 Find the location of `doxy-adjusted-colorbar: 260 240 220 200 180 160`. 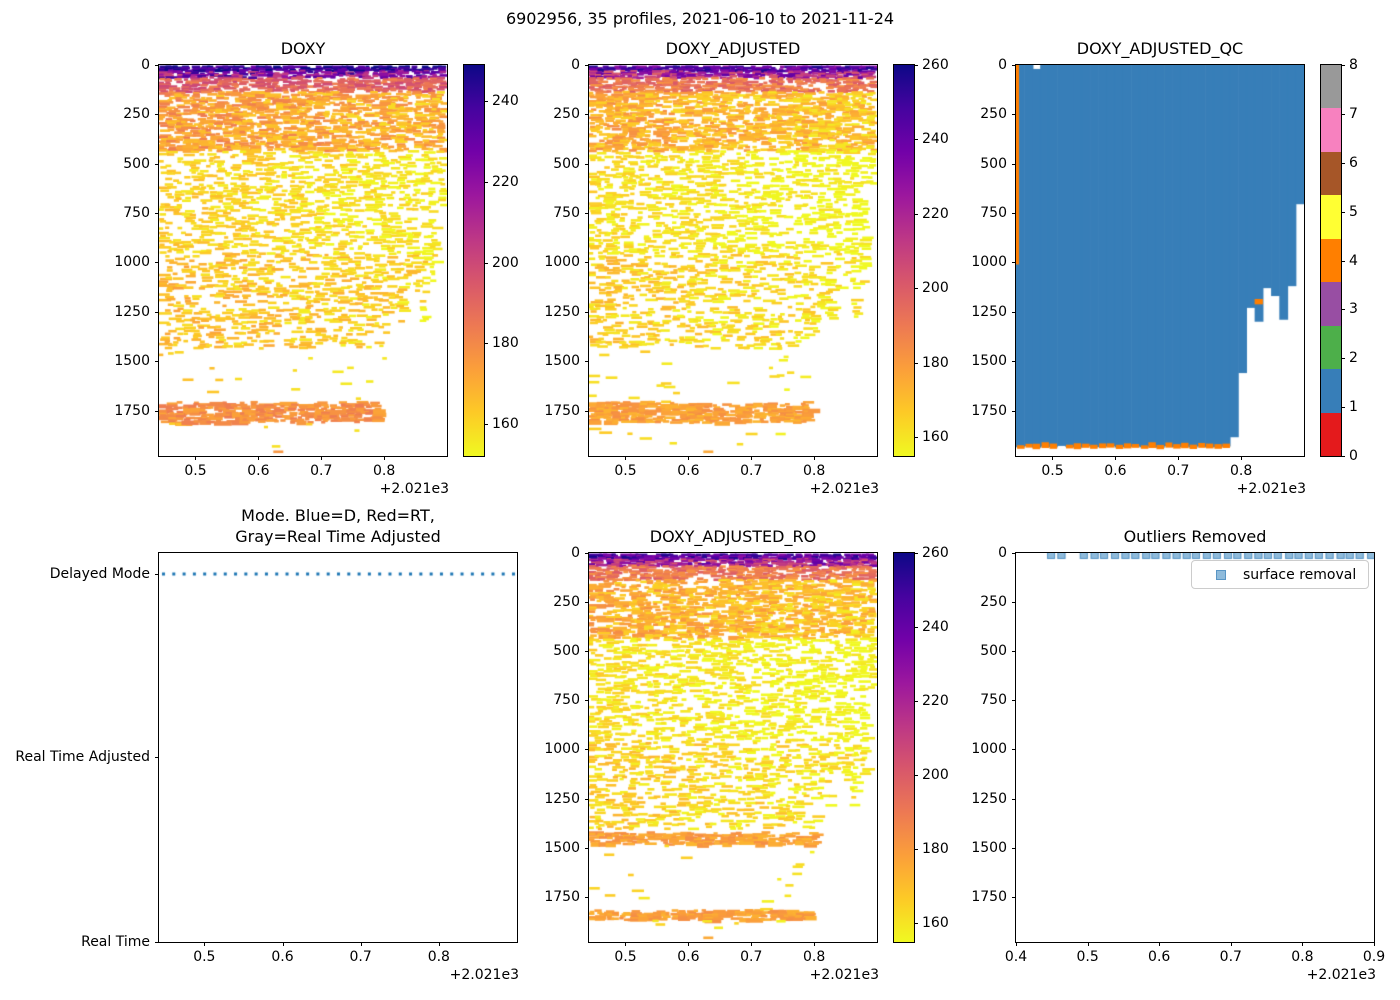

doxy-adjusted-colorbar: 260 240 220 200 180 160 is located at coordinates (921, 257).